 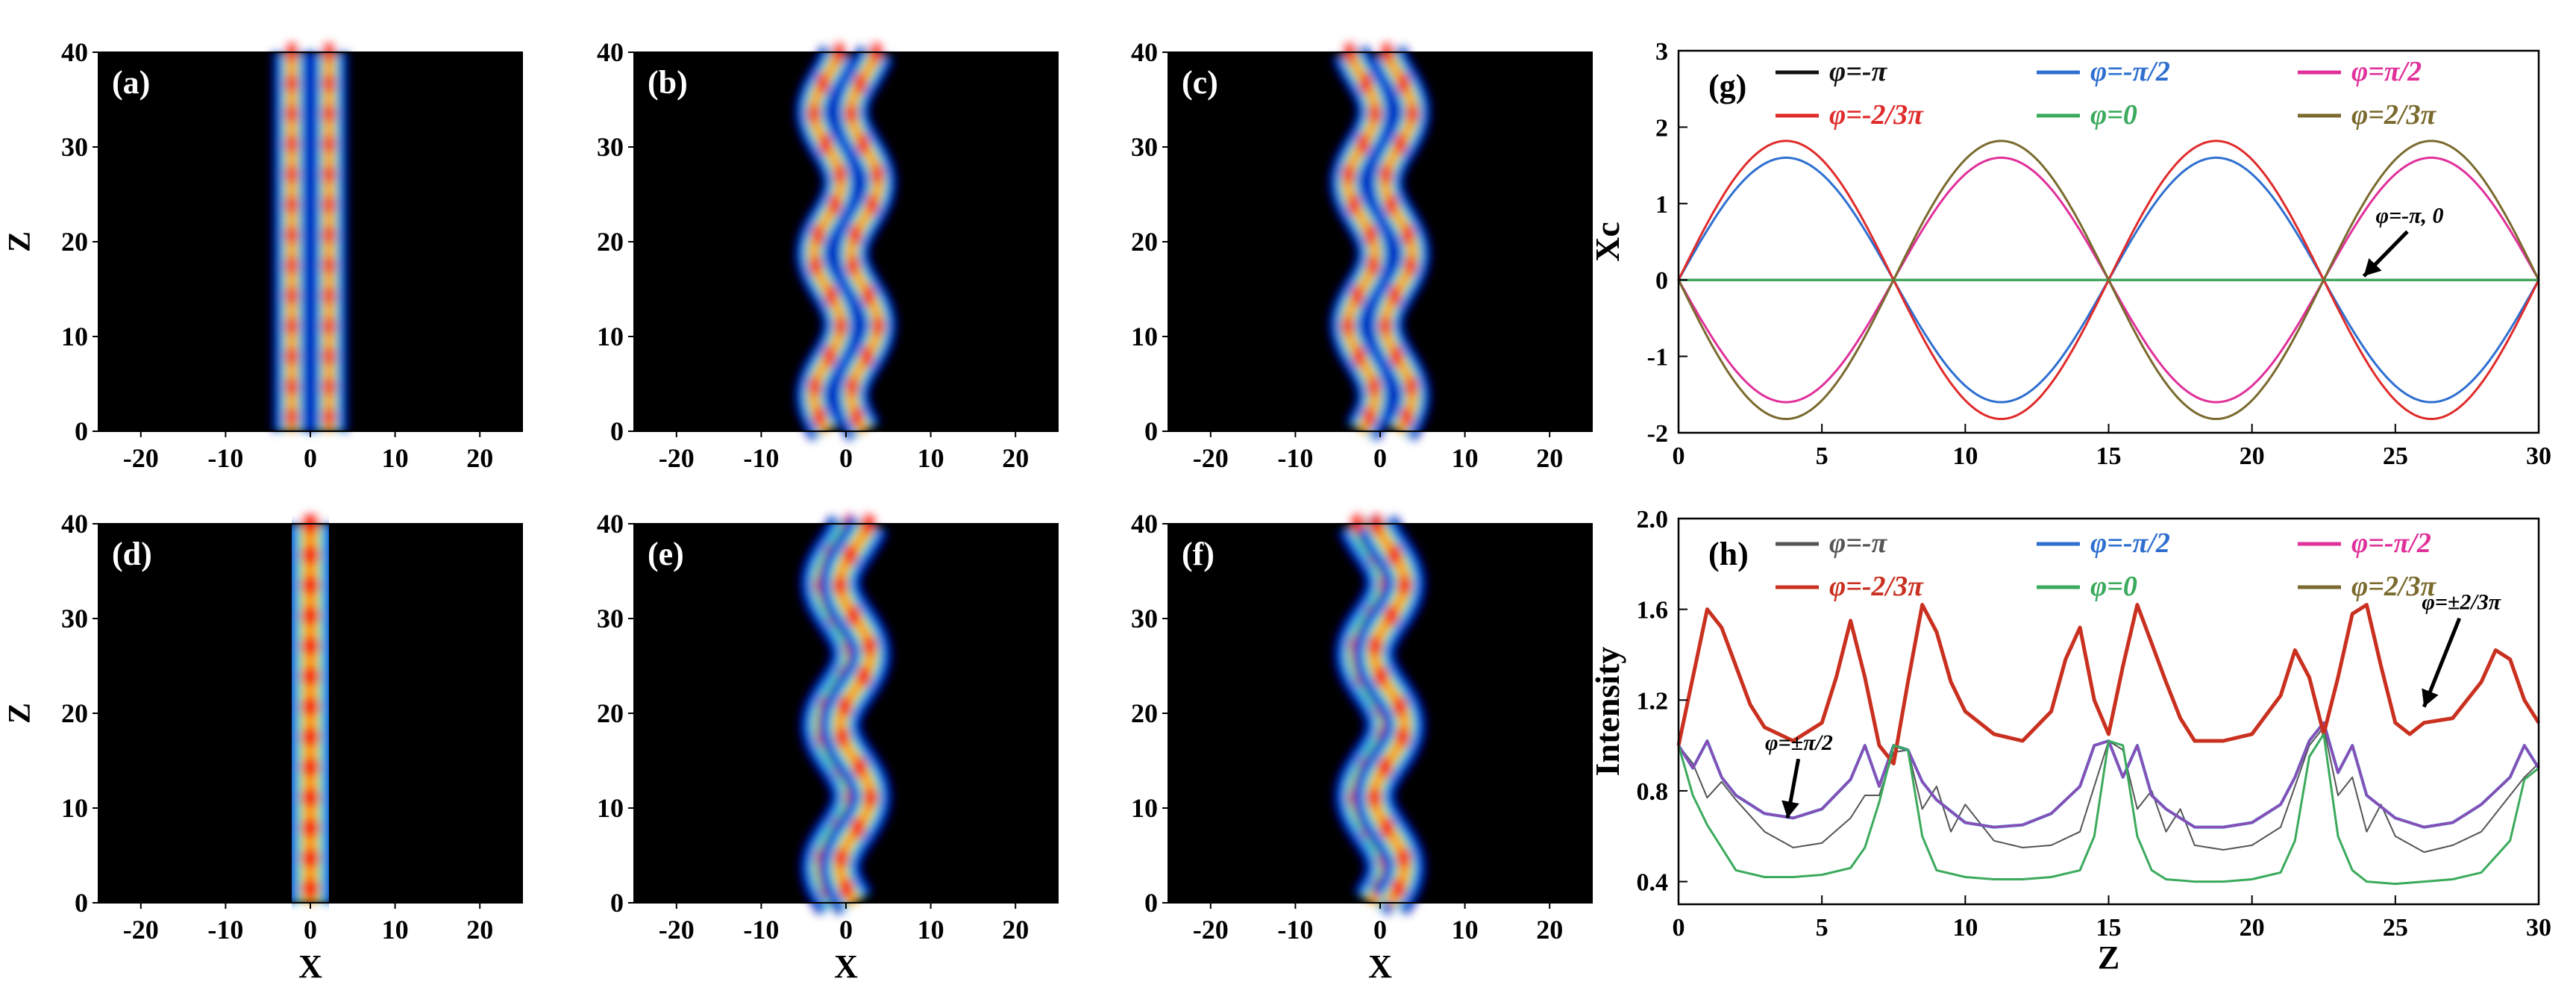 I want to click on y-tick-label: 2, so click(x=1661, y=128).